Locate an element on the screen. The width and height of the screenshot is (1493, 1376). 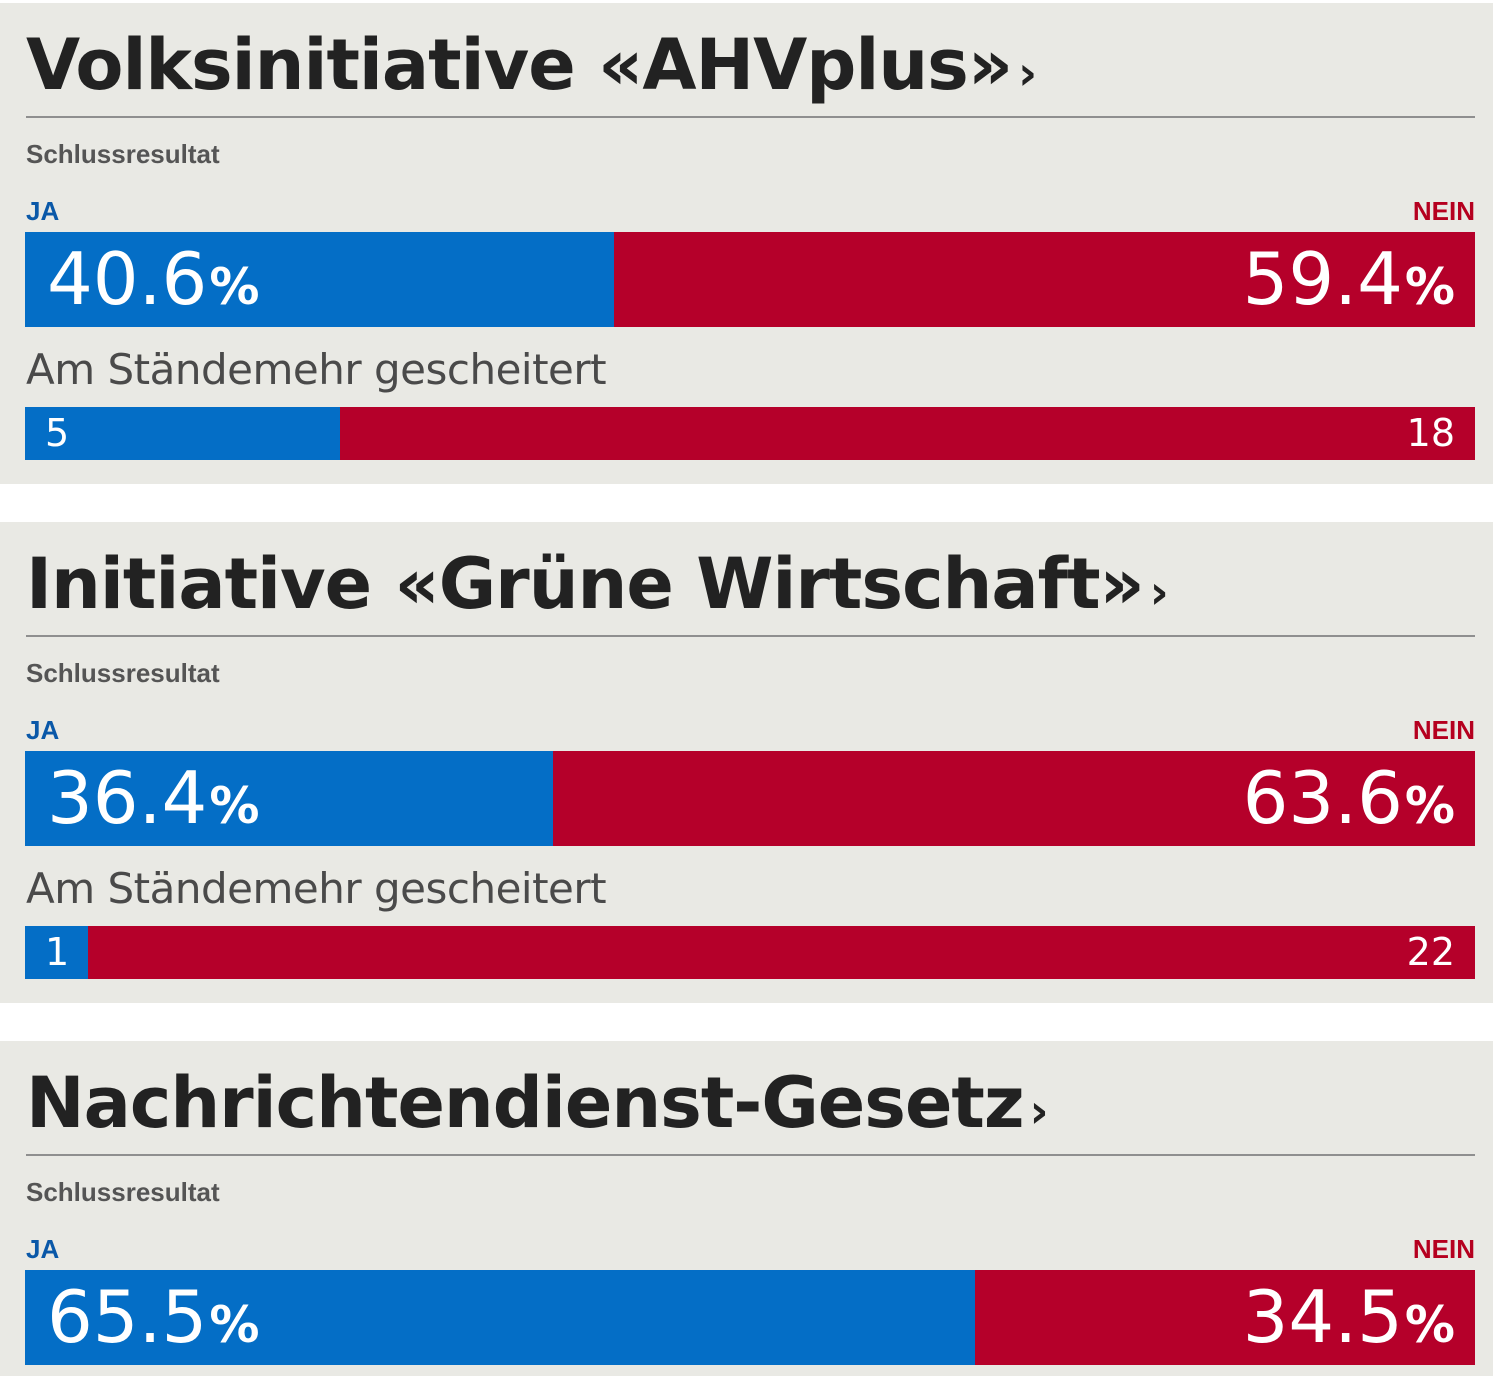
cantons-ja-count: 5 is located at coordinates (57, 433).